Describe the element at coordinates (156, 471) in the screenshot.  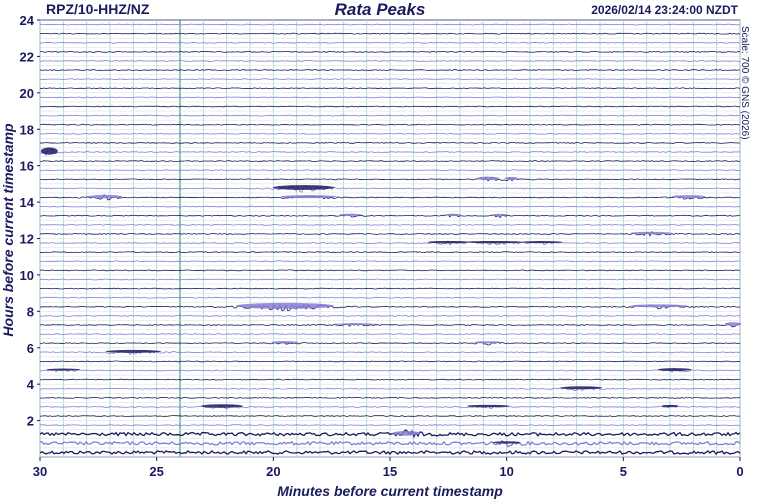
I see `x-tick-label: 25` at that location.